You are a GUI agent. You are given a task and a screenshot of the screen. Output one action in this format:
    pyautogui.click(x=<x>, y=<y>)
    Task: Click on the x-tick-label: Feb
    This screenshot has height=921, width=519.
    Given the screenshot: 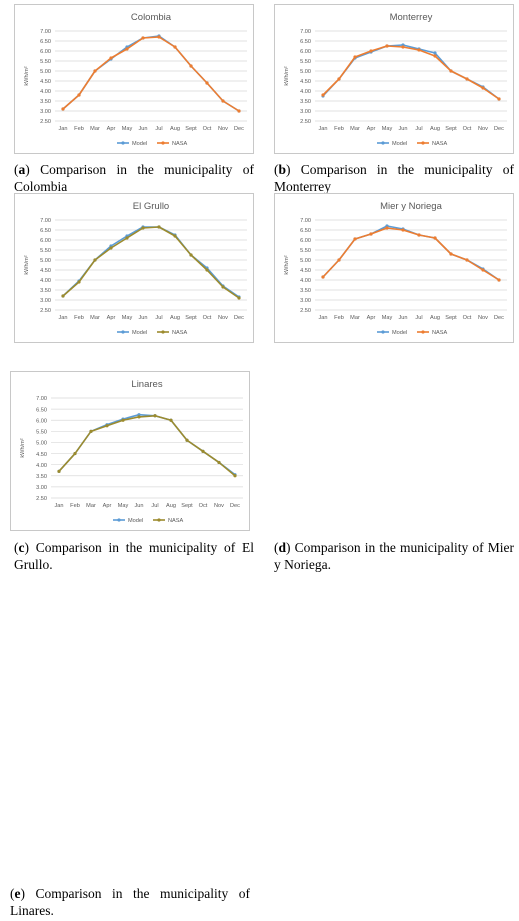 What is the action you would take?
    pyautogui.click(x=75, y=506)
    